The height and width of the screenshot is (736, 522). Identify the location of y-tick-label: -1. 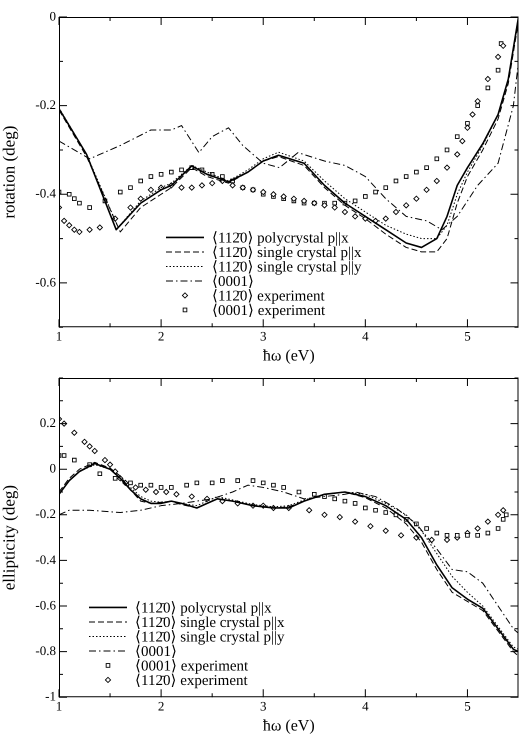
(50, 696).